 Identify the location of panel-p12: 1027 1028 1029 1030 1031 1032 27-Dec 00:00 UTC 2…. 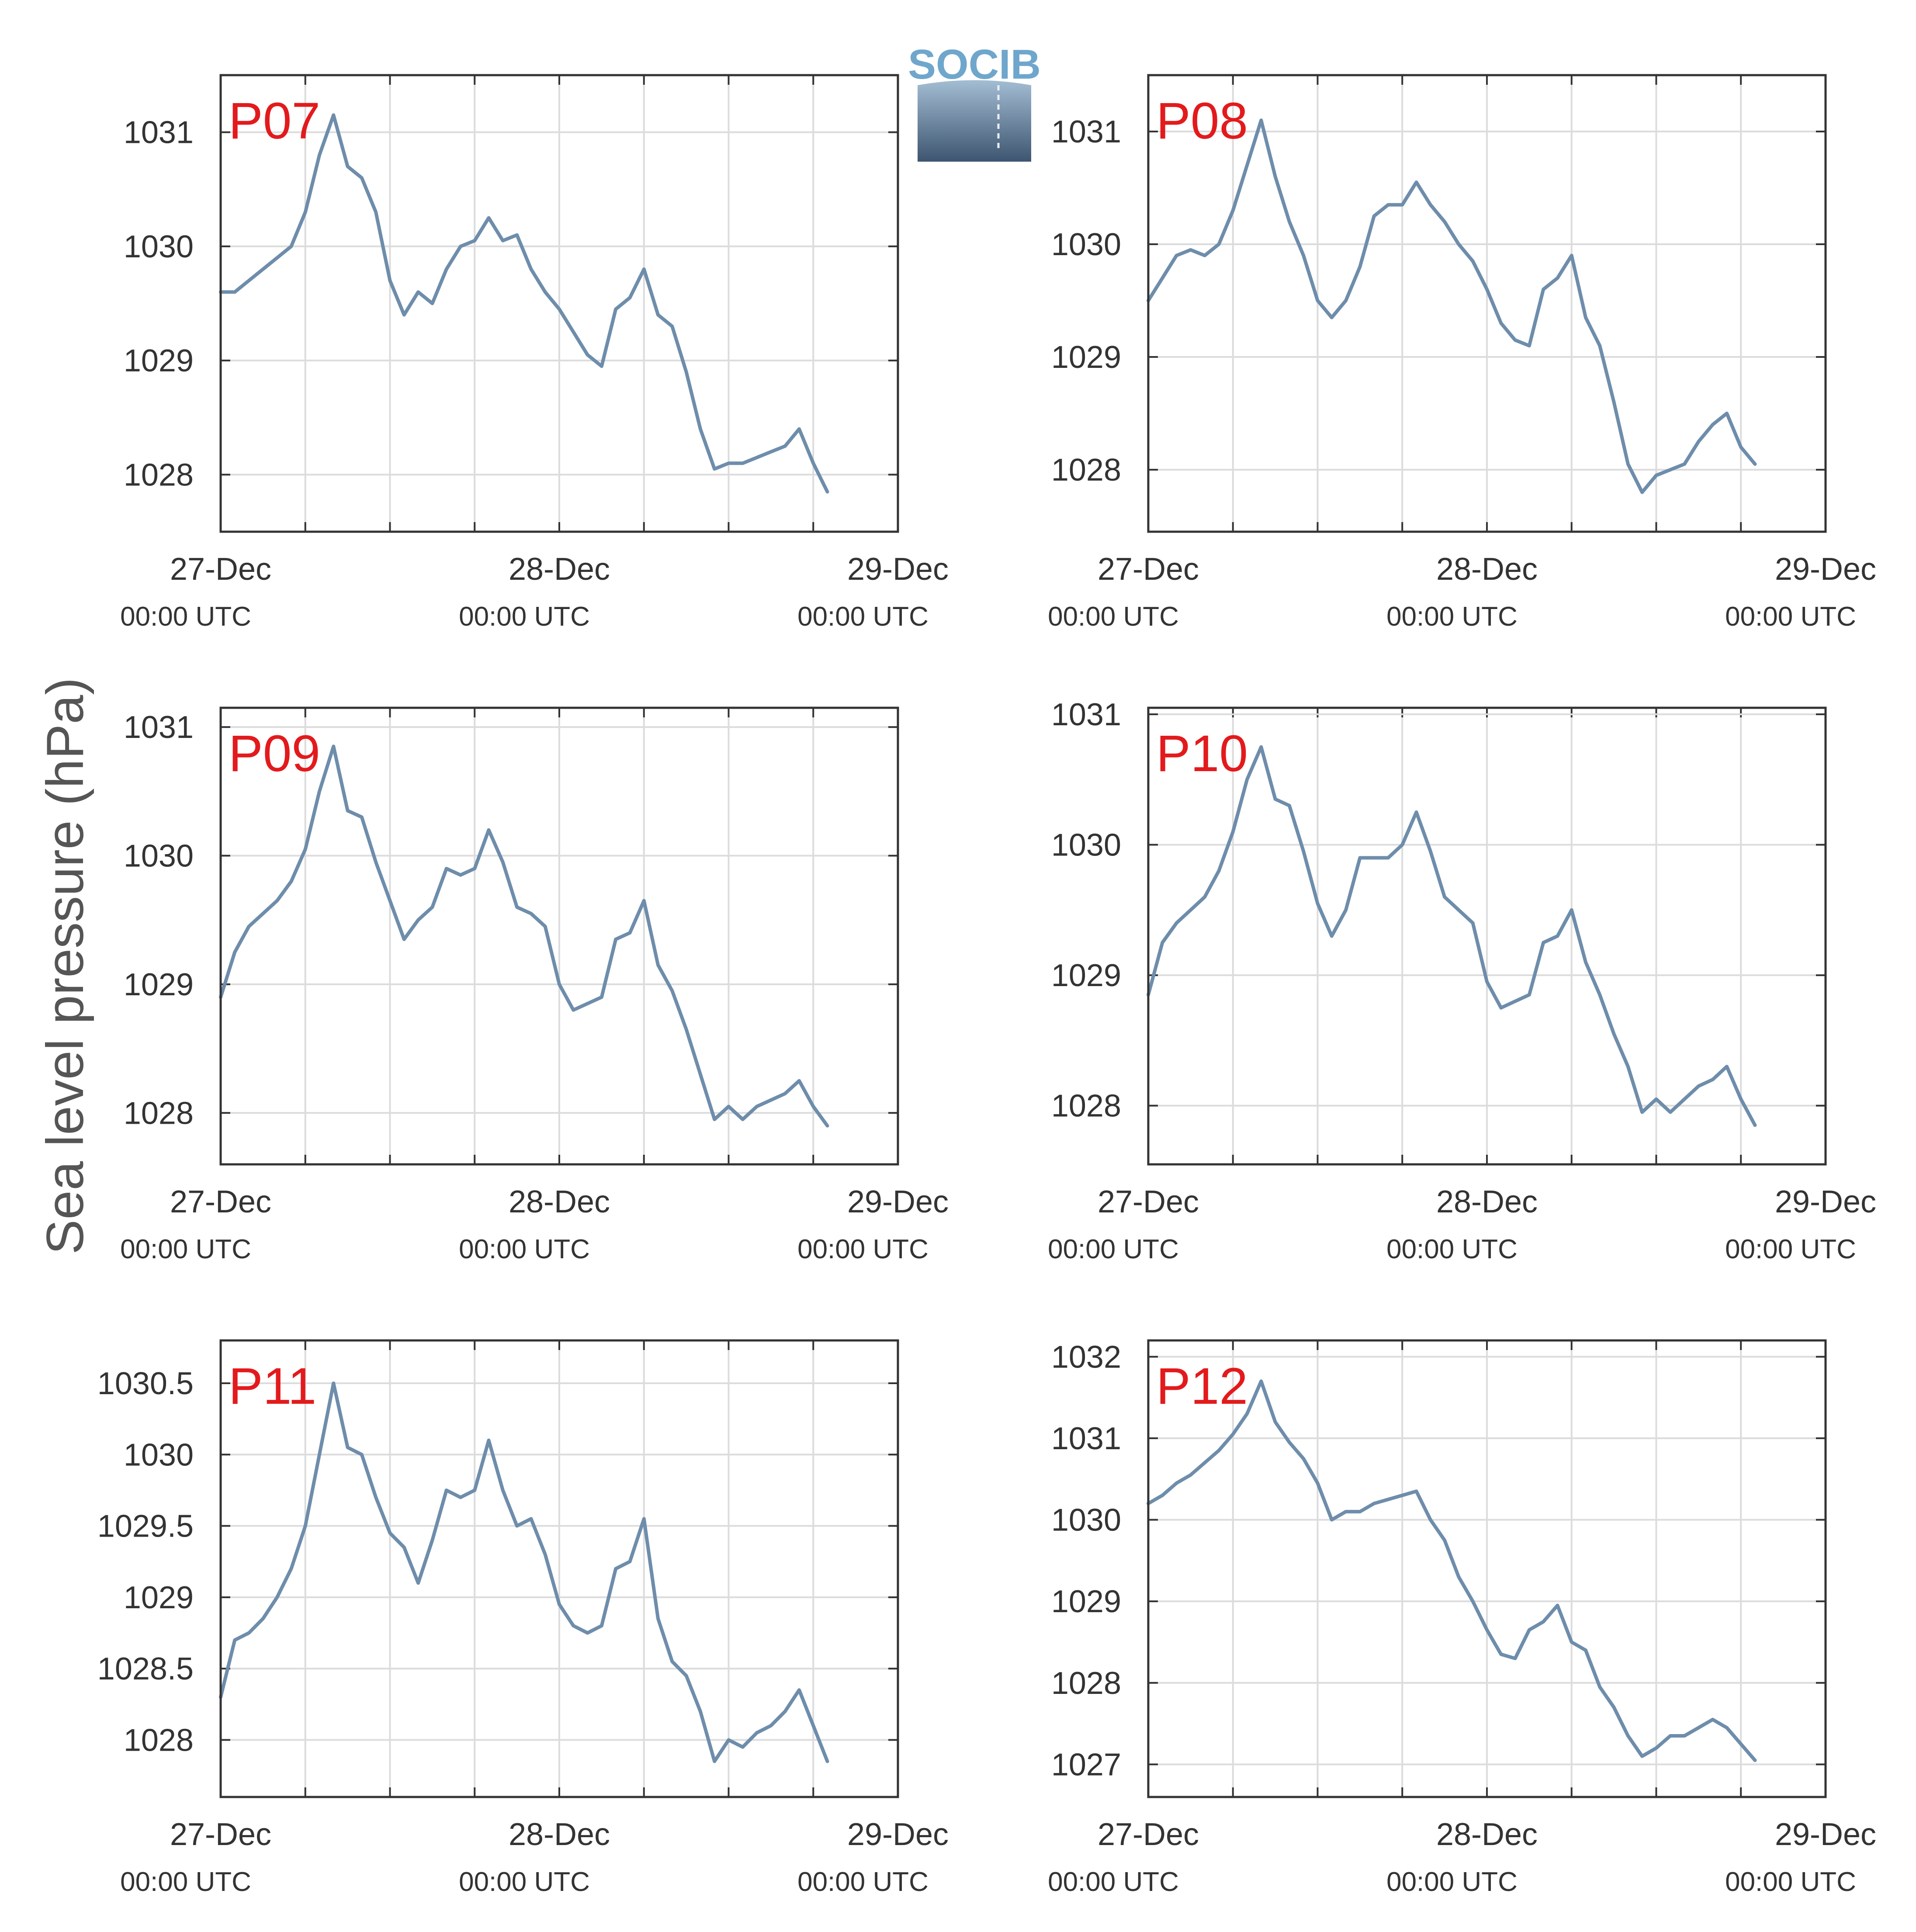
(1462, 1618).